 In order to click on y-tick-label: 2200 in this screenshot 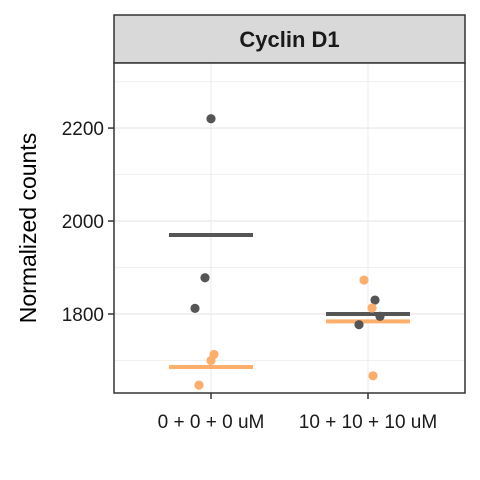, I will do `click(83, 129)`.